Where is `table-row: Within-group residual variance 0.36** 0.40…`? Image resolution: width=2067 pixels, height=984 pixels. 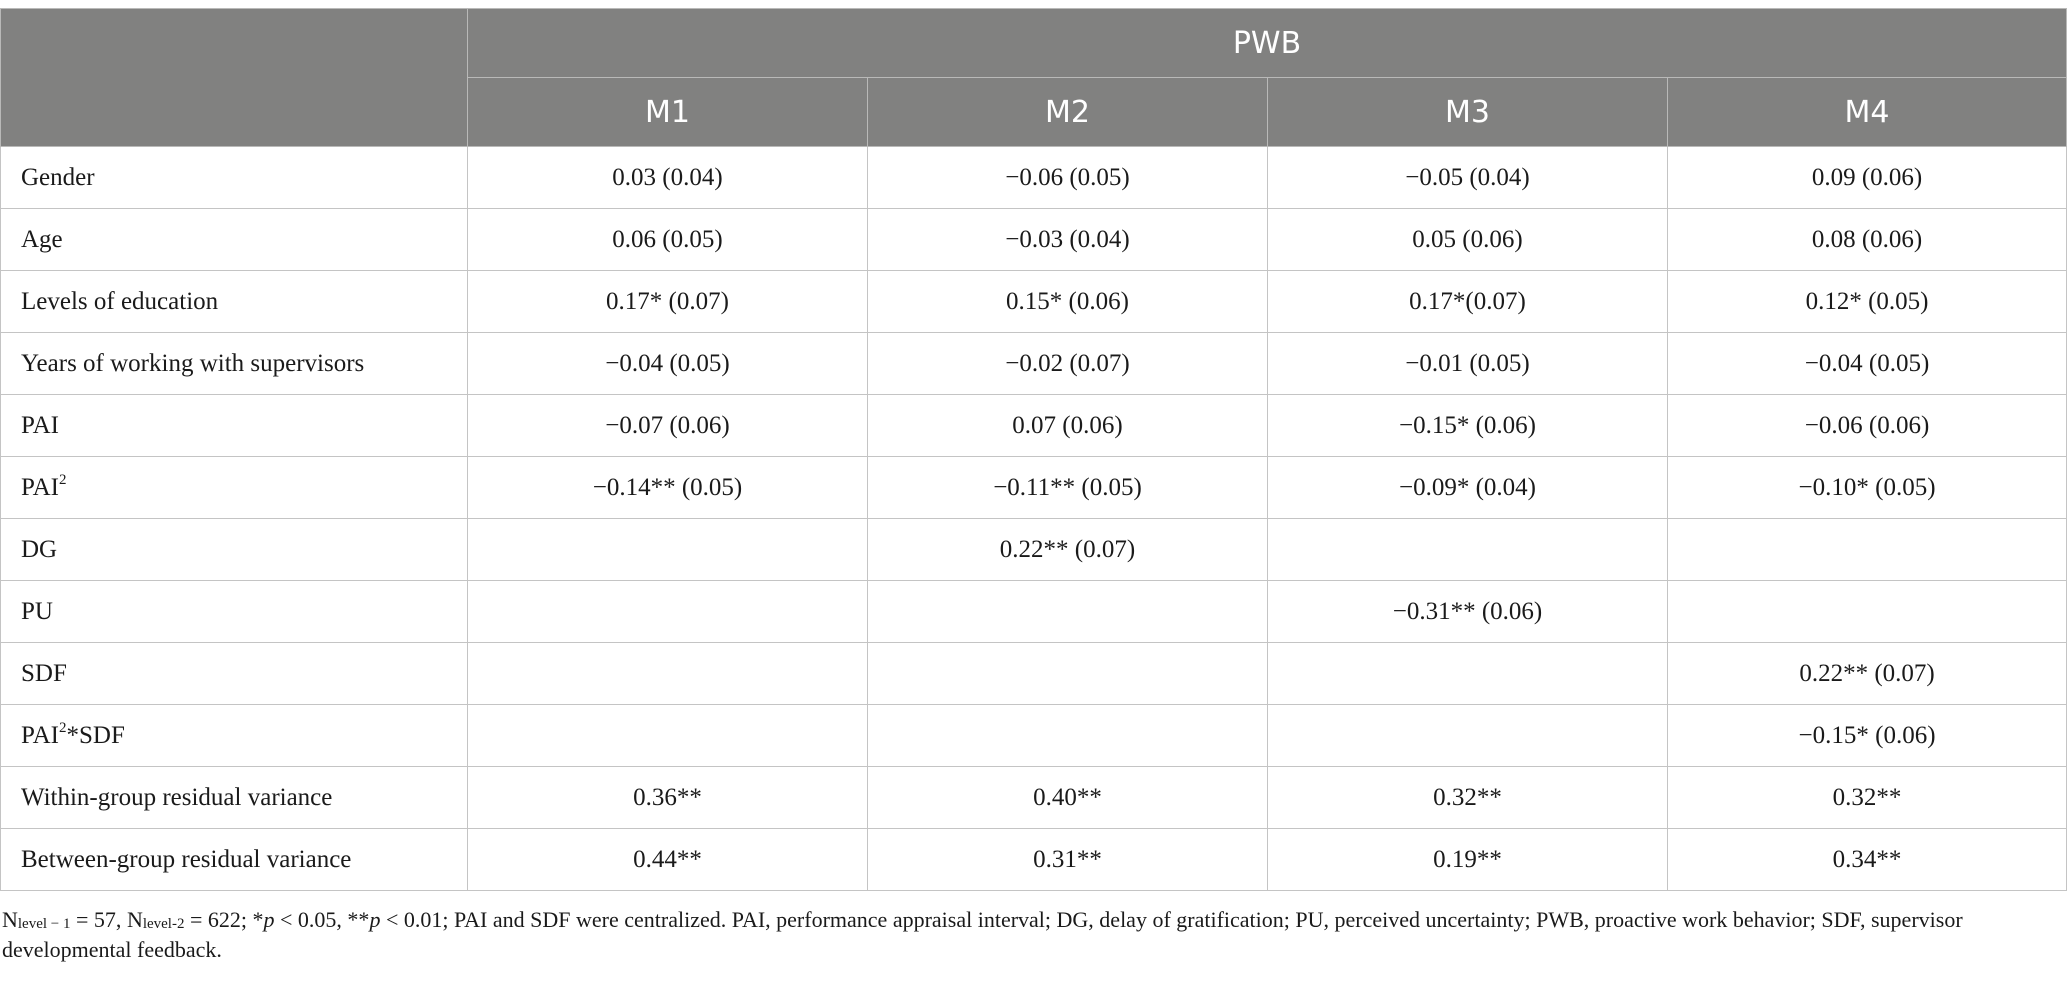
table-row: Within-group residual variance 0.36** 0.40… is located at coordinates (1033, 797).